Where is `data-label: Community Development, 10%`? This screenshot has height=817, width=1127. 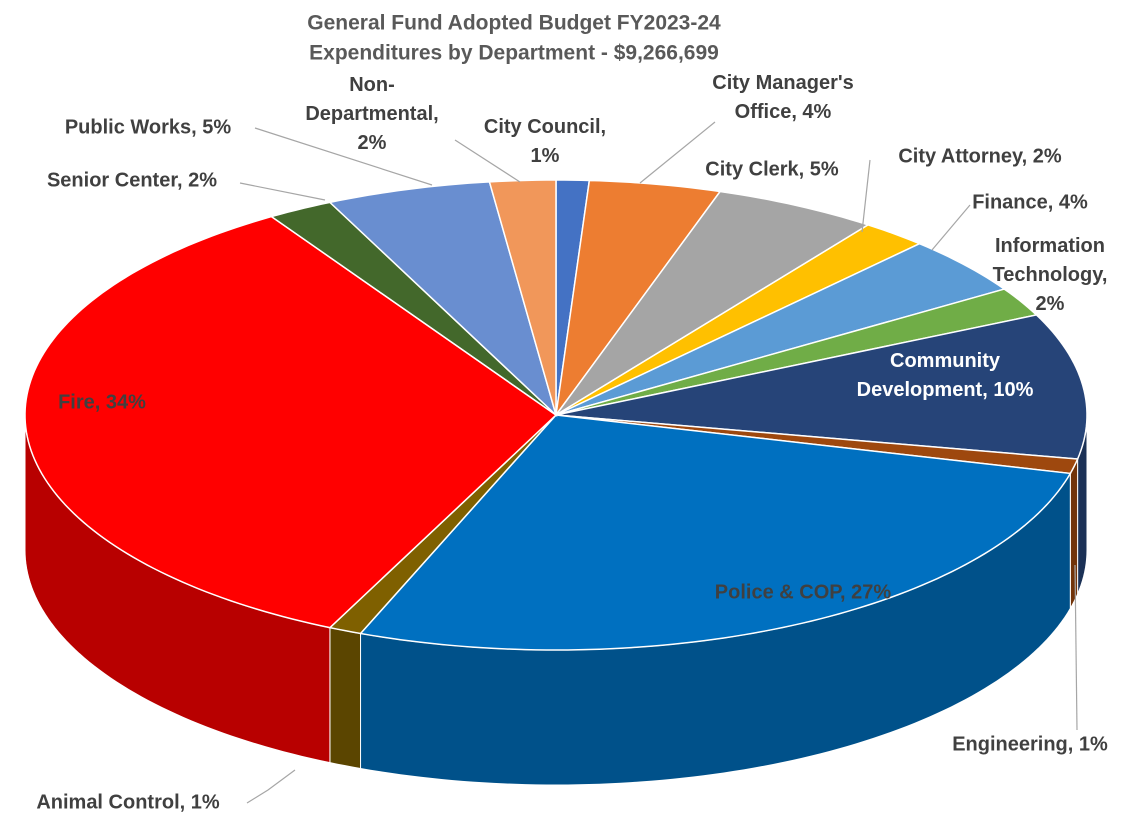 data-label: Community Development, 10% is located at coordinates (945, 375).